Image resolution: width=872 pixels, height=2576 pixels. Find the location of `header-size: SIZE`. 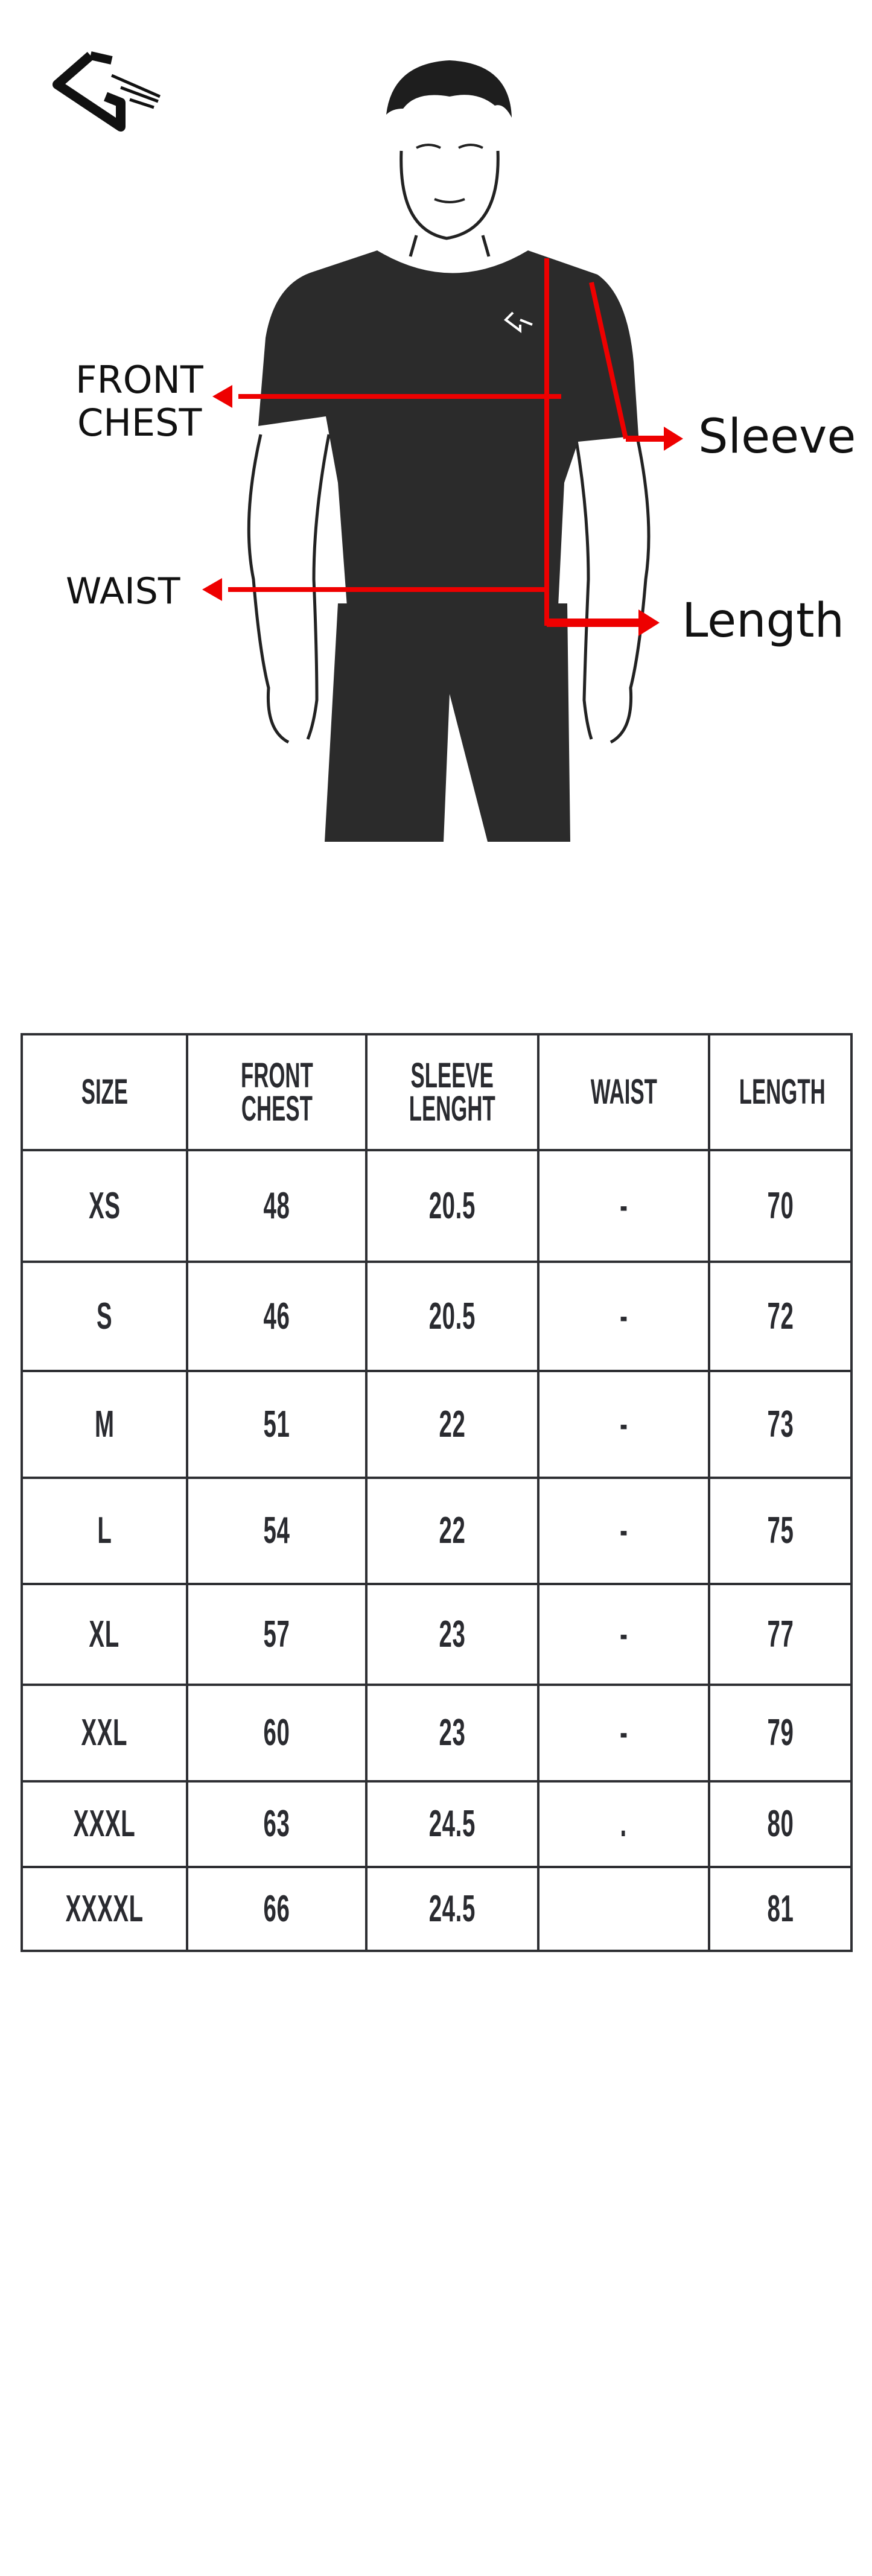

header-size: SIZE is located at coordinates (104, 1092).